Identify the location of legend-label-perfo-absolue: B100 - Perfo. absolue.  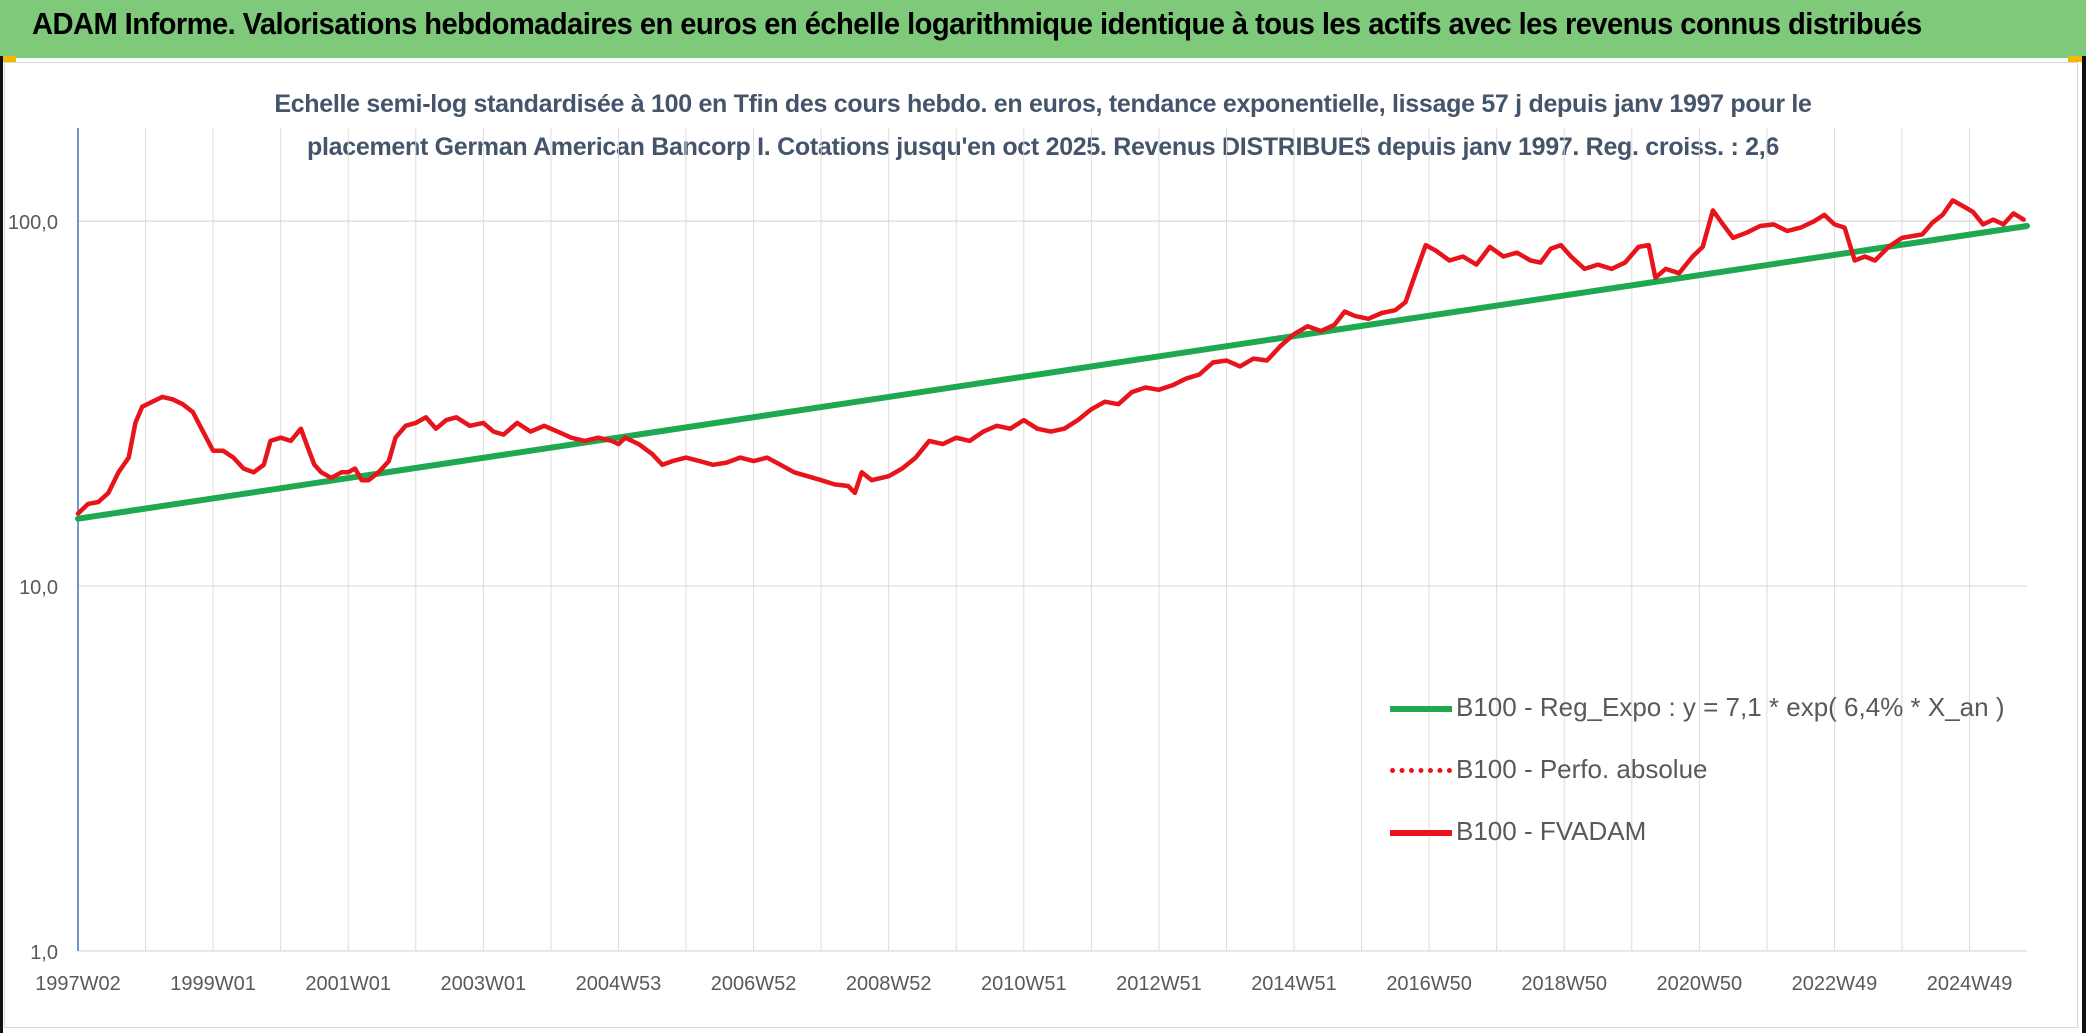
(1582, 769).